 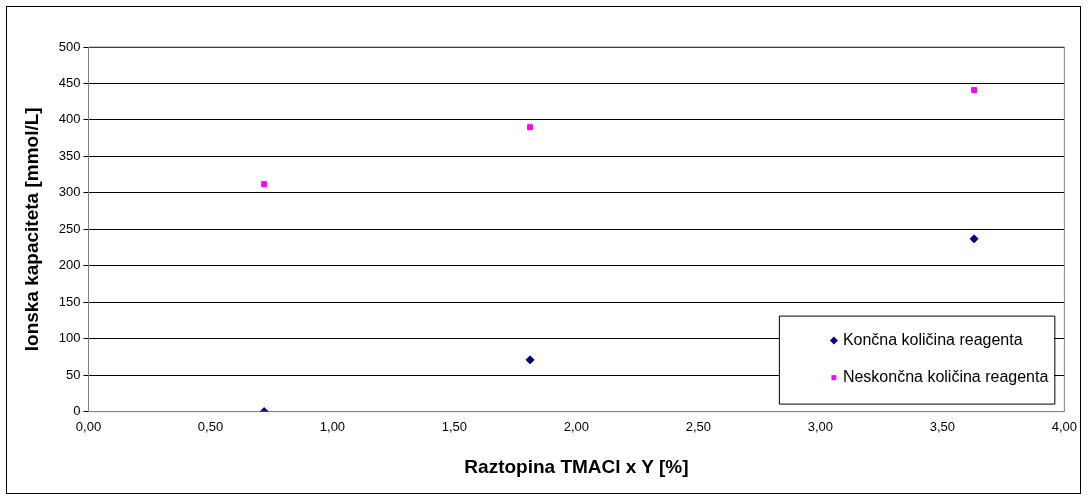 I want to click on y-tick-label: 500, so click(x=69, y=46).